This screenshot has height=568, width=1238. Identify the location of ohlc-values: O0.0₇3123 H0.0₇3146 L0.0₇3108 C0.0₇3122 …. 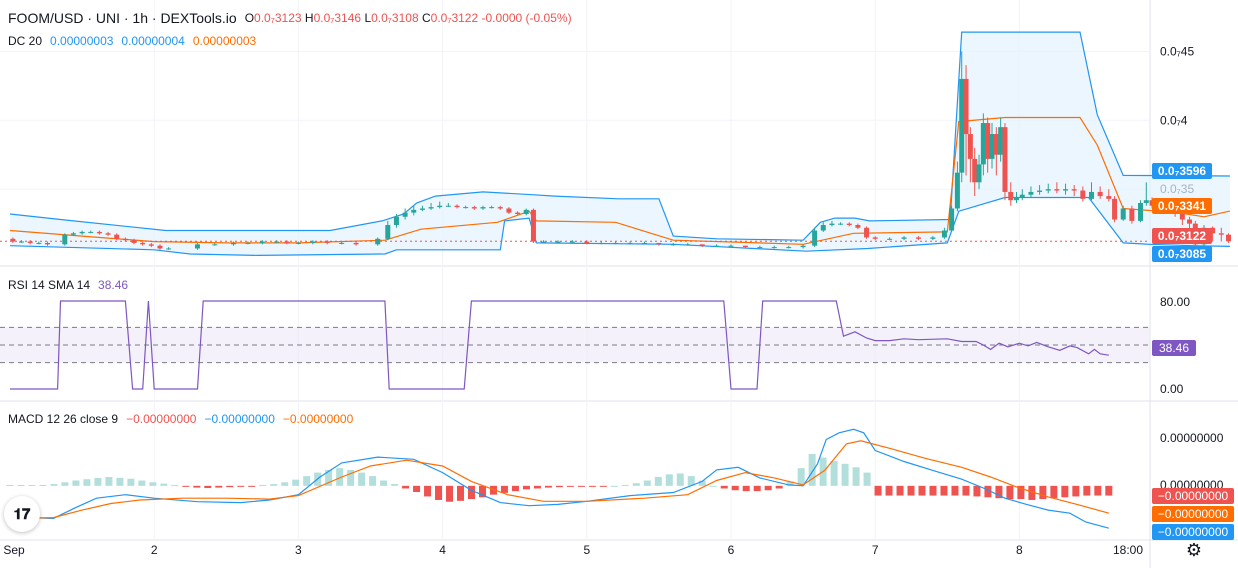
(408, 18).